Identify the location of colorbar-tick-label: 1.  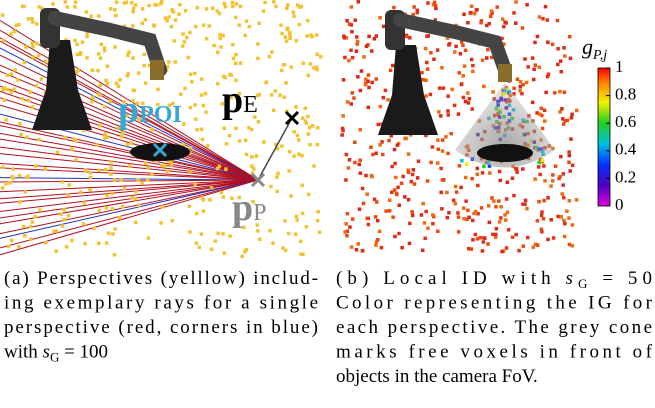
(619, 66).